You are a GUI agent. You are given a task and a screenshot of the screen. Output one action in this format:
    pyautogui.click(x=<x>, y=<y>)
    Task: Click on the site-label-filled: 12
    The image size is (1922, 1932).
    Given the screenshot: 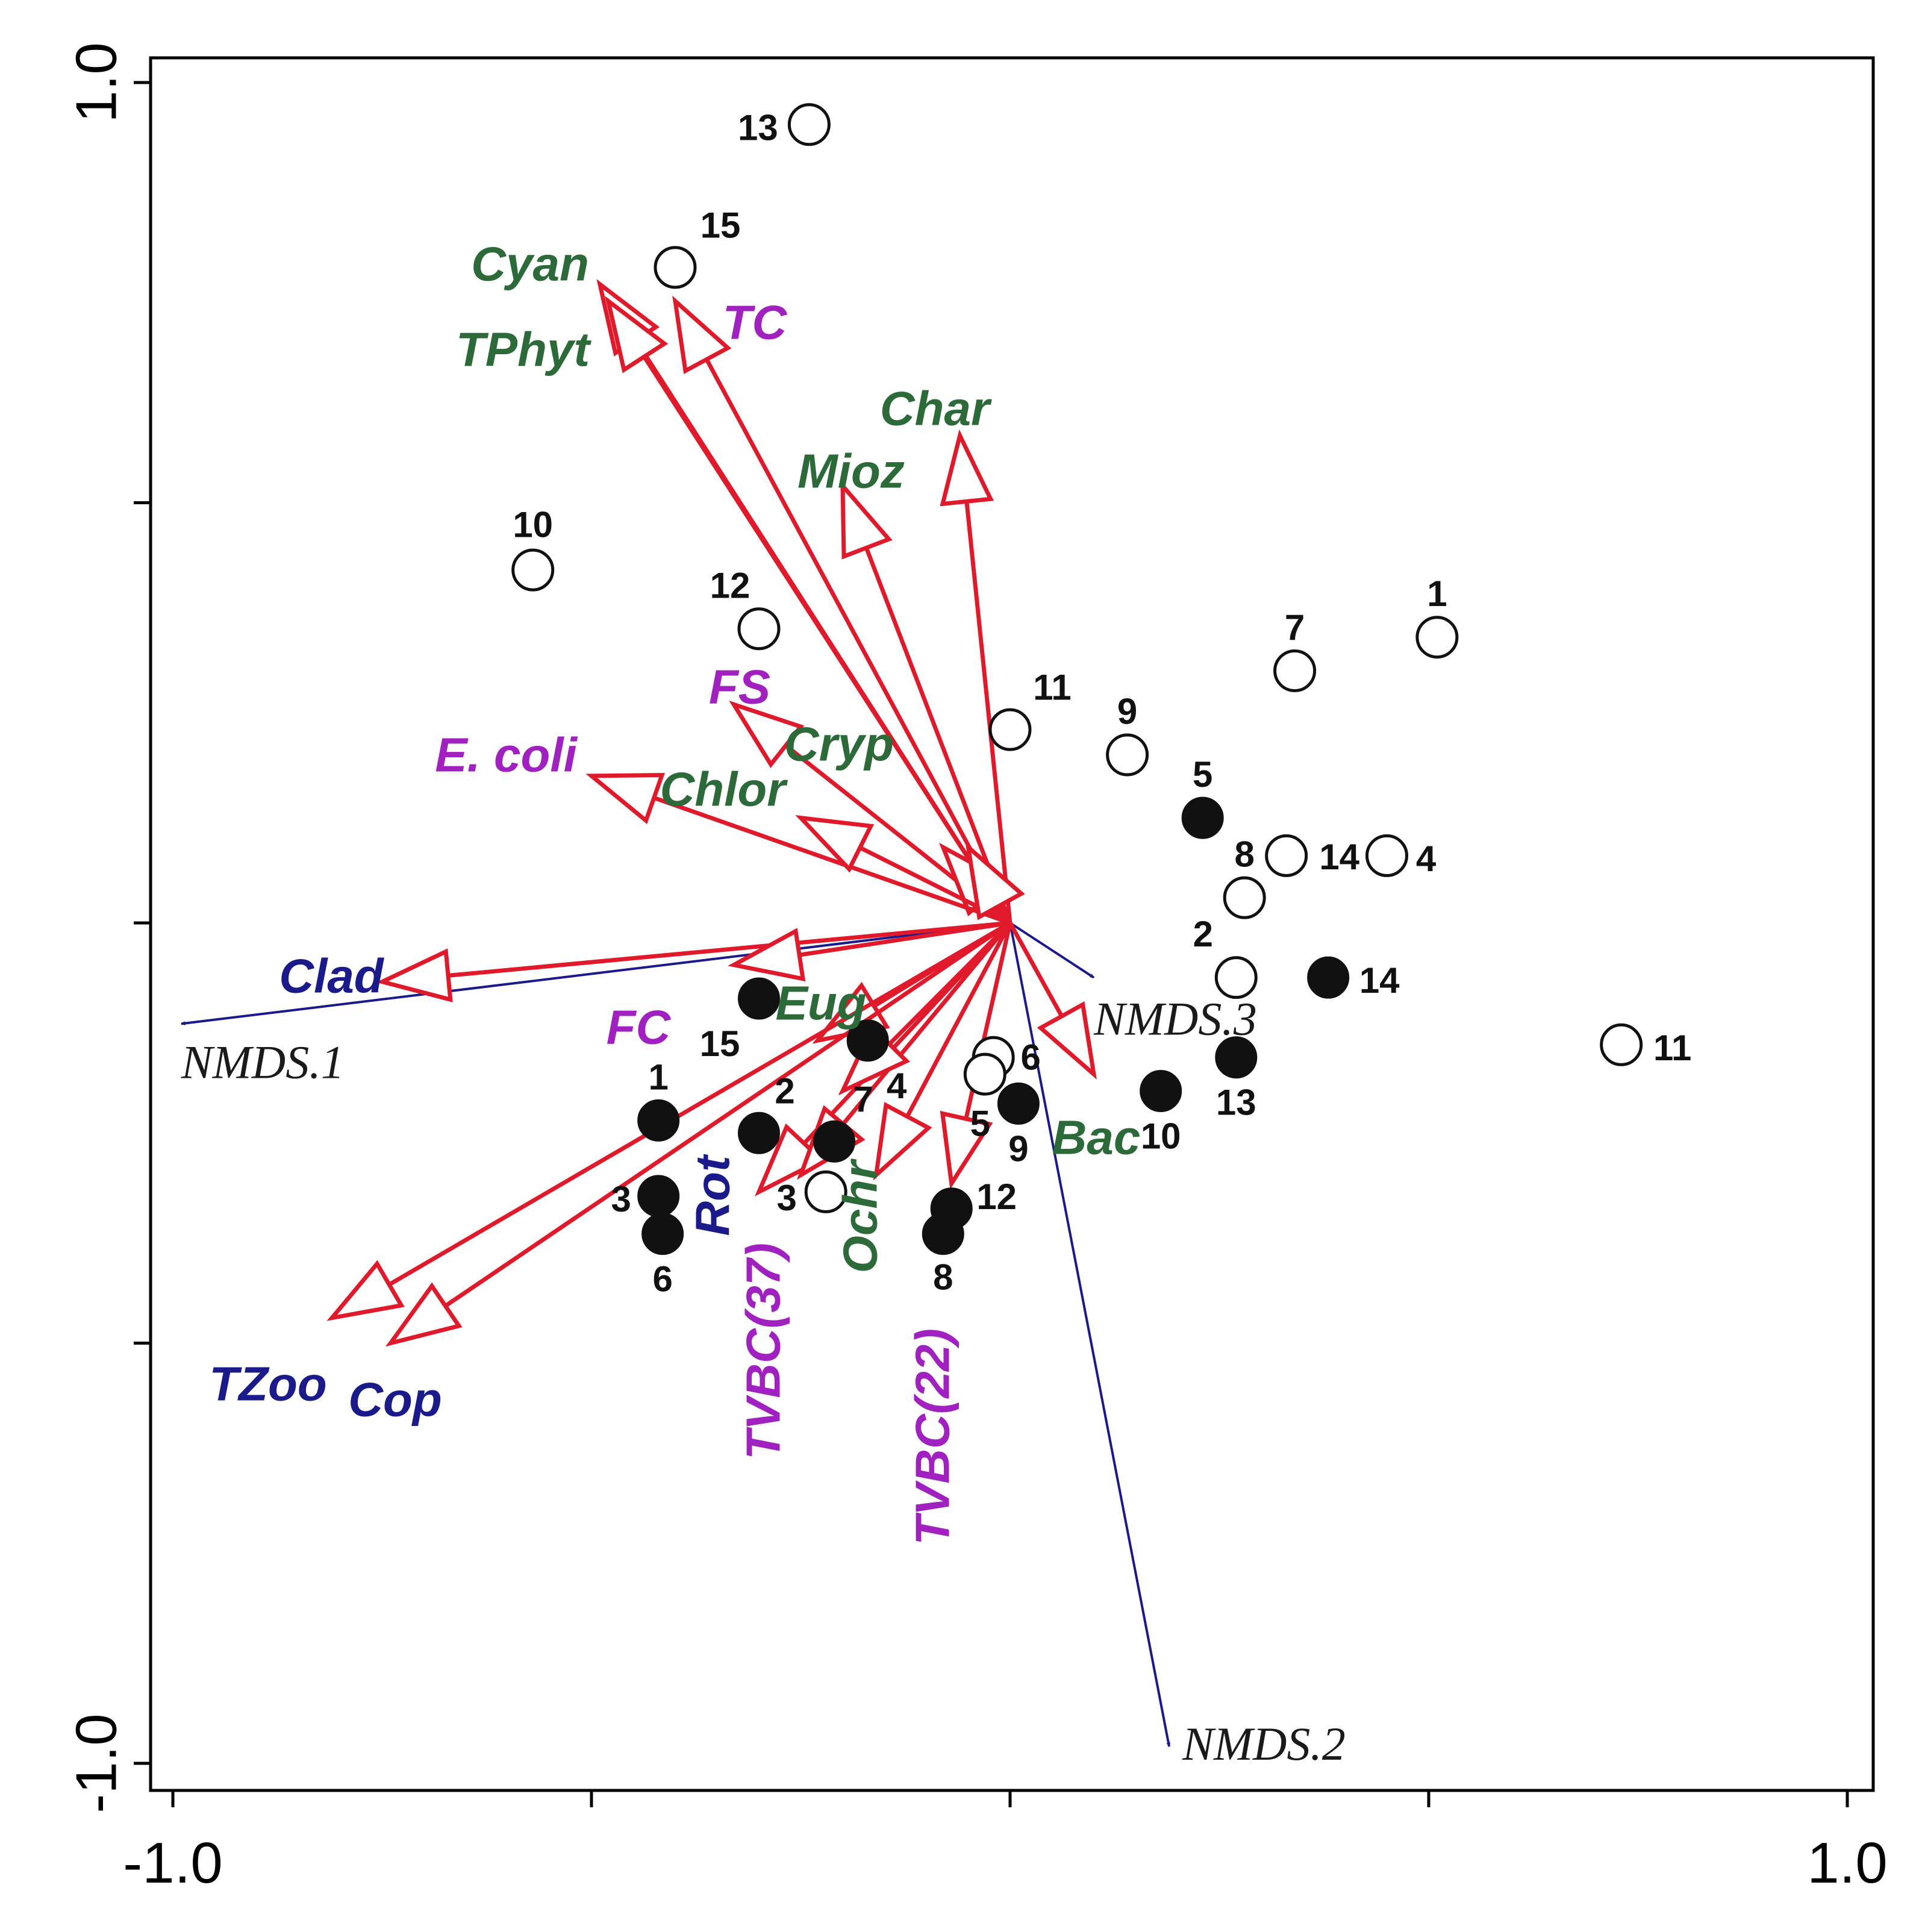 What is the action you would take?
    pyautogui.click(x=996, y=1197)
    